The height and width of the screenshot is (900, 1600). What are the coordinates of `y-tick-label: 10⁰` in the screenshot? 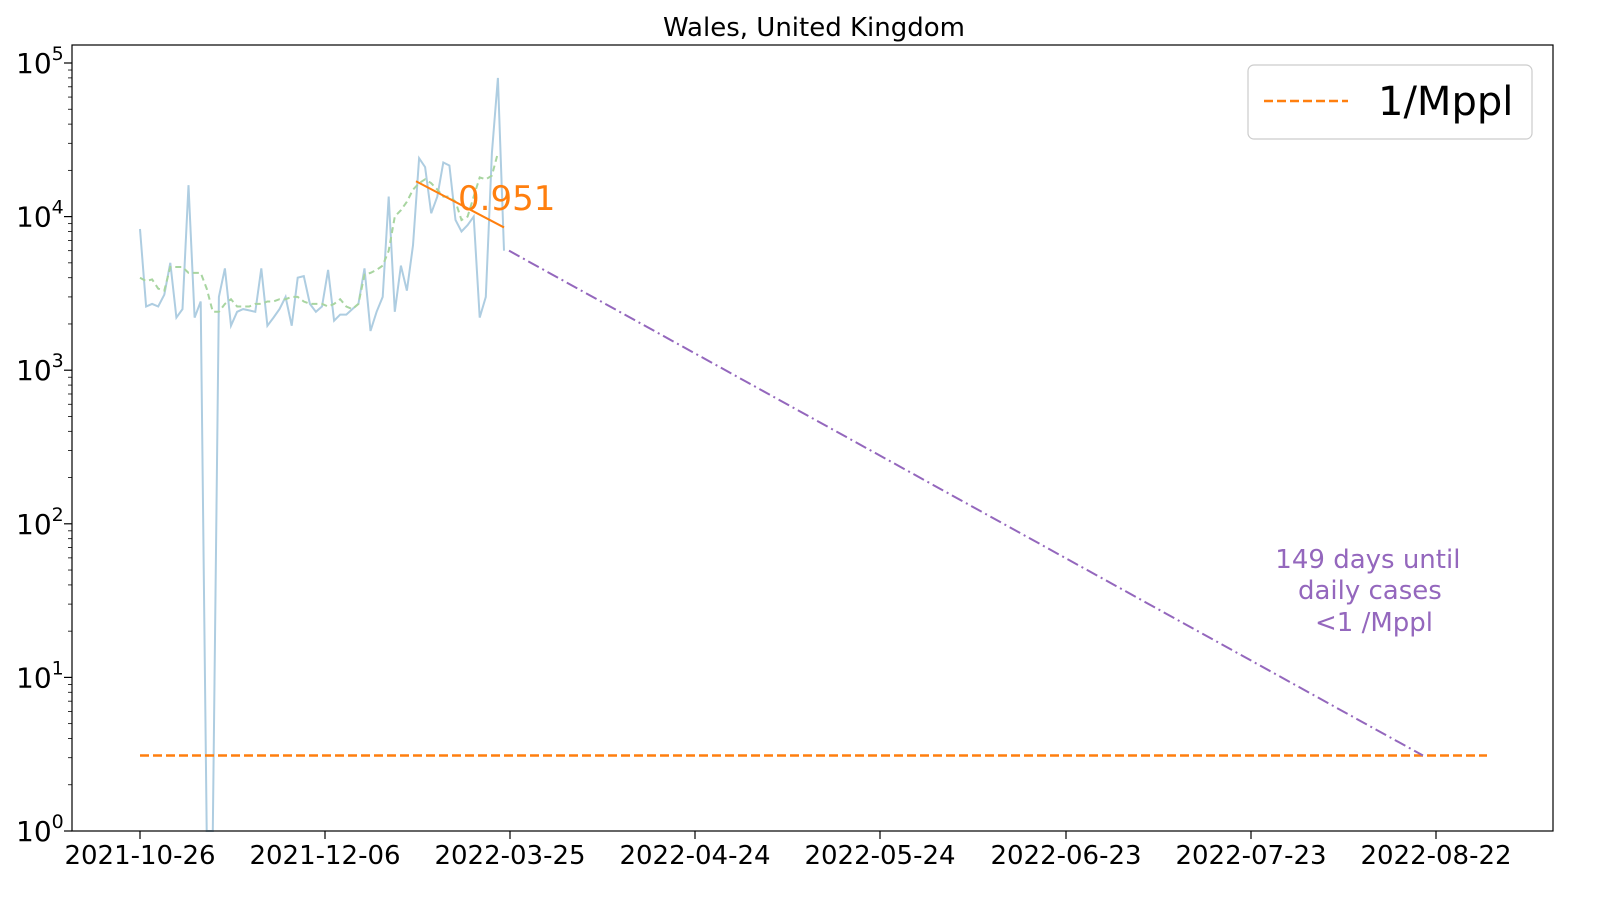 It's located at (40, 829).